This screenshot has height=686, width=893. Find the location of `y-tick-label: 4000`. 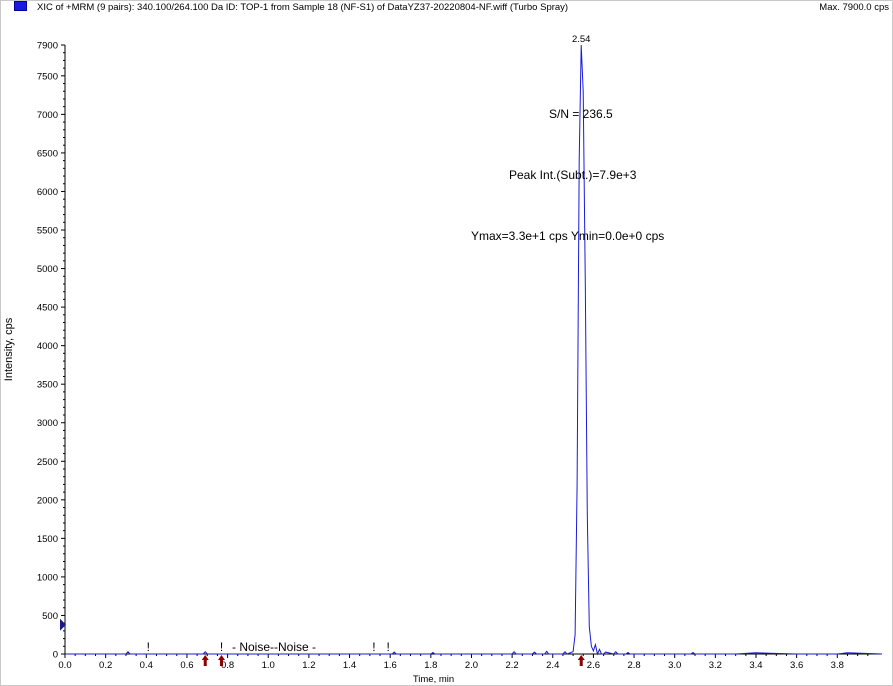

y-tick-label: 4000 is located at coordinates (47, 346).